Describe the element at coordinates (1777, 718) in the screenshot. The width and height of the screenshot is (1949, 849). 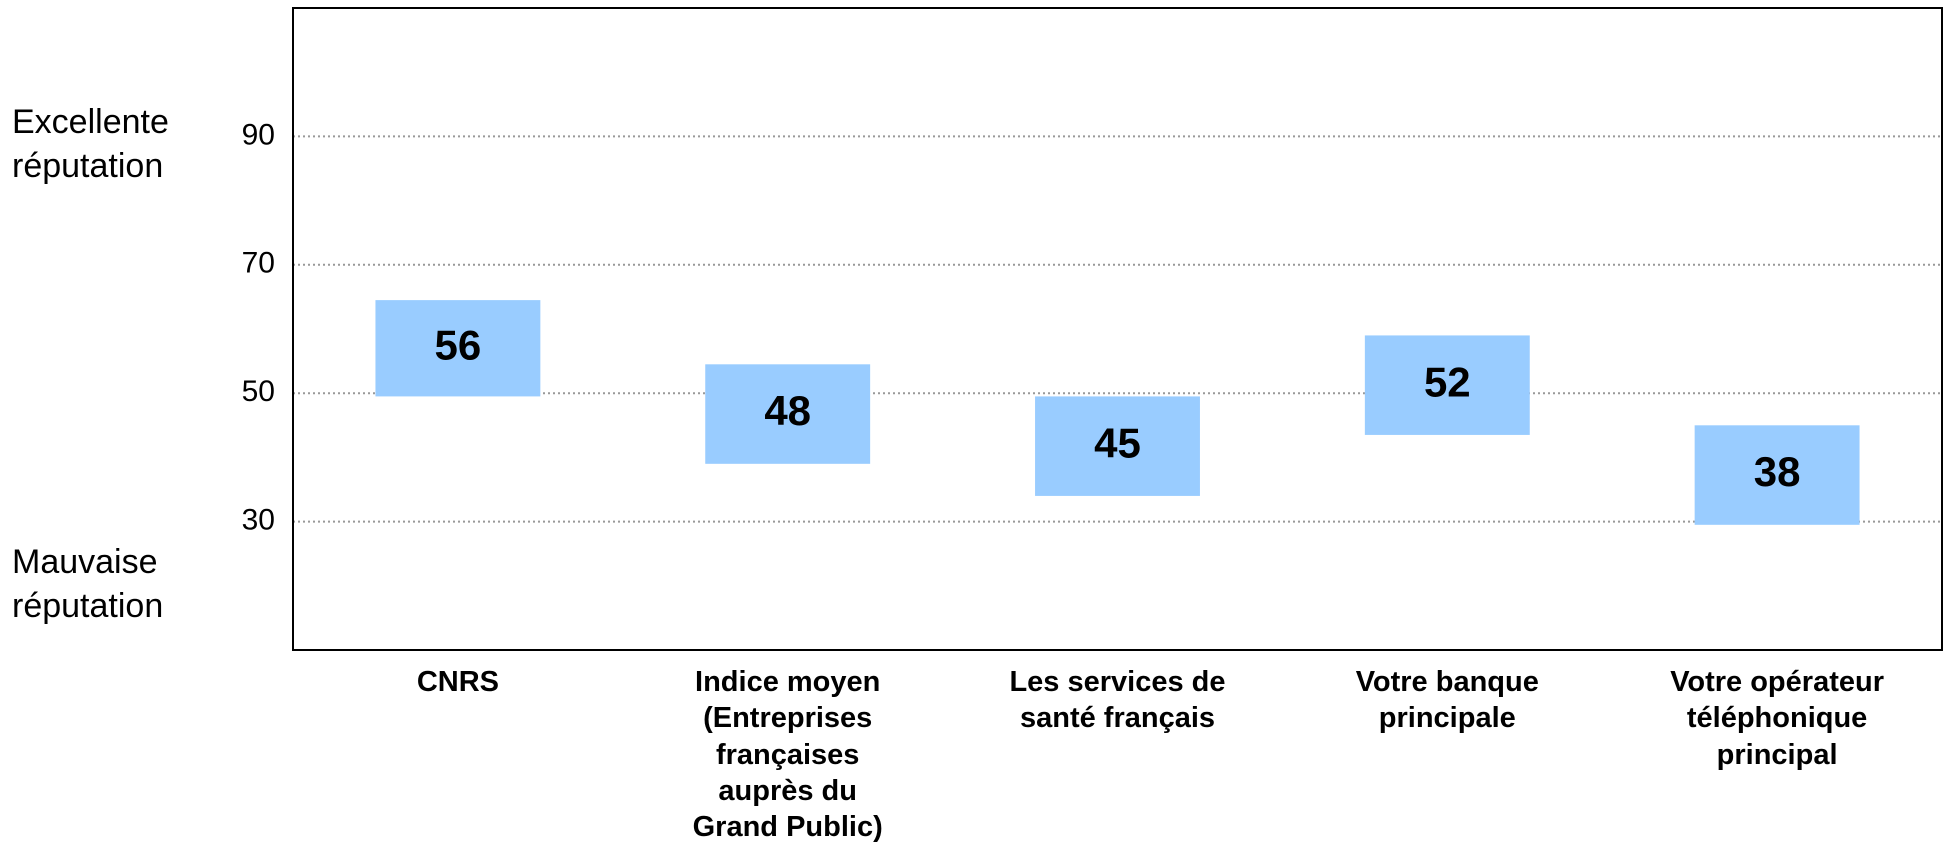
I see `x-tick-label: Votre opérateur téléphonique principal` at that location.